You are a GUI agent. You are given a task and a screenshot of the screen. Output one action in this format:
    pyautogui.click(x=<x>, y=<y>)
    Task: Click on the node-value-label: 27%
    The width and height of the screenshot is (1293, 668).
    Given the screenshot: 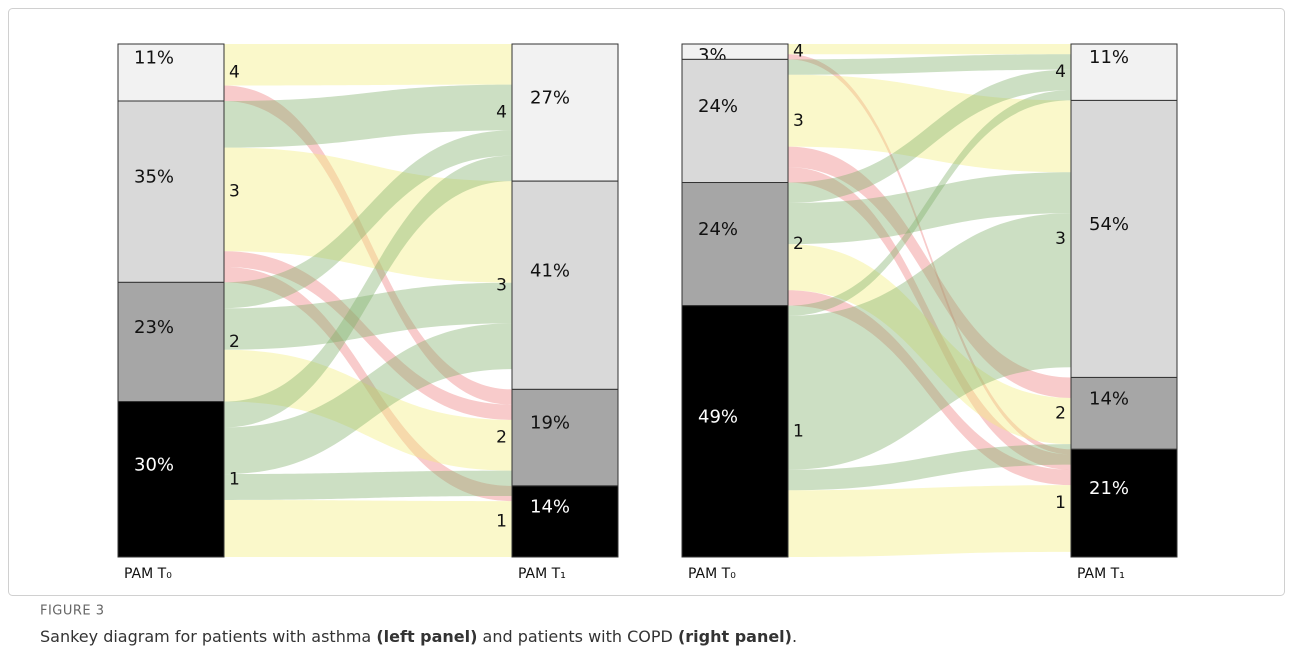 What is the action you would take?
    pyautogui.click(x=550, y=98)
    